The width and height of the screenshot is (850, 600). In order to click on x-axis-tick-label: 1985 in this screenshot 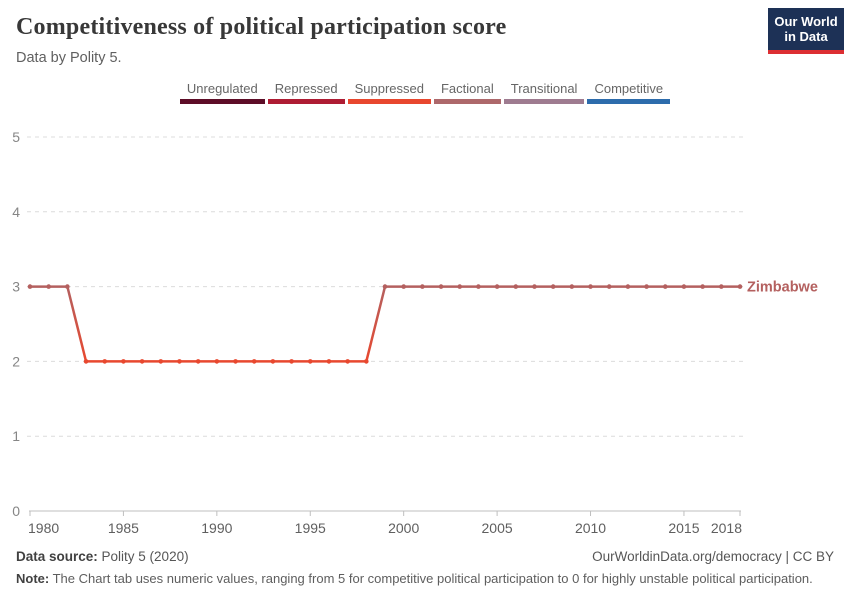, I will do `click(123, 528)`.